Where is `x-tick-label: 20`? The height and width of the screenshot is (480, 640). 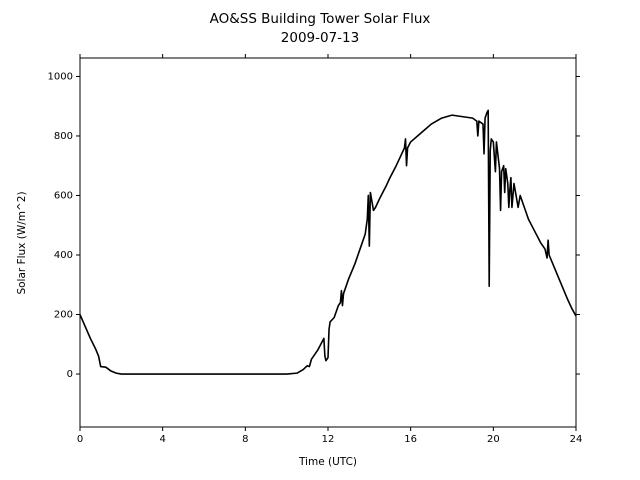 x-tick-label: 20 is located at coordinates (493, 439).